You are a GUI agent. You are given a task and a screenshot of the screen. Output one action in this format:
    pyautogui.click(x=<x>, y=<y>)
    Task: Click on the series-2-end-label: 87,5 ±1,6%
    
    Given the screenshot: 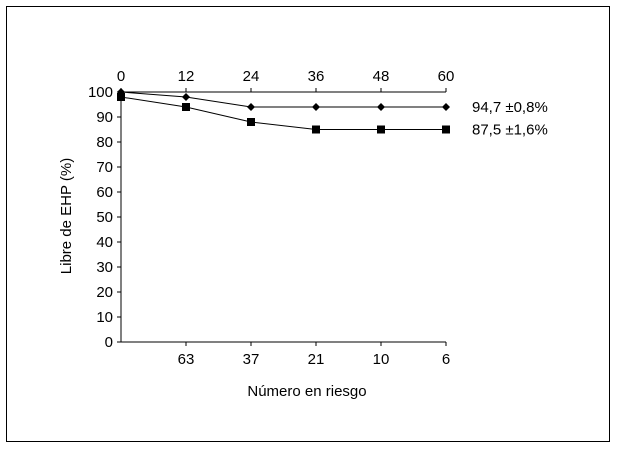 What is the action you would take?
    pyautogui.click(x=510, y=130)
    